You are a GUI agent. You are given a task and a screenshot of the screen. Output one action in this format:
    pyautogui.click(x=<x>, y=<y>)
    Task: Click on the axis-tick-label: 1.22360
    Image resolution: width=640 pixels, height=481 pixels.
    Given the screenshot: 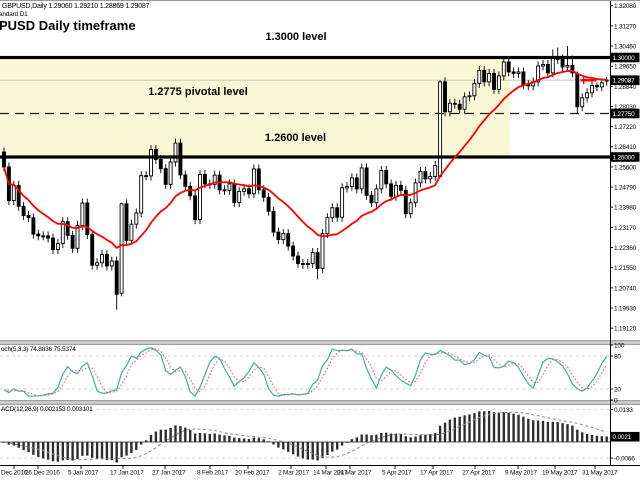 What is the action you would take?
    pyautogui.click(x=625, y=248)
    